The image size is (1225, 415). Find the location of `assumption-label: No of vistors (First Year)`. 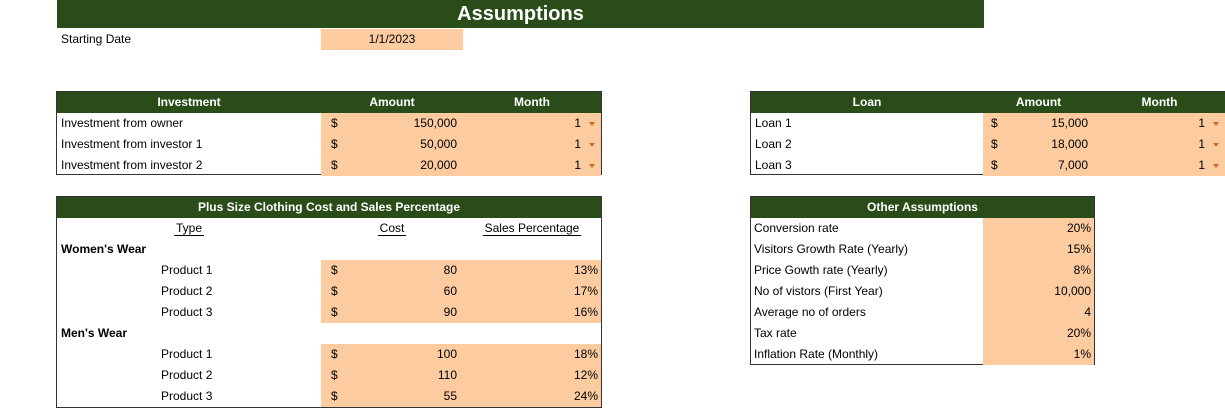

assumption-label: No of vistors (First Year) is located at coordinates (818, 291).